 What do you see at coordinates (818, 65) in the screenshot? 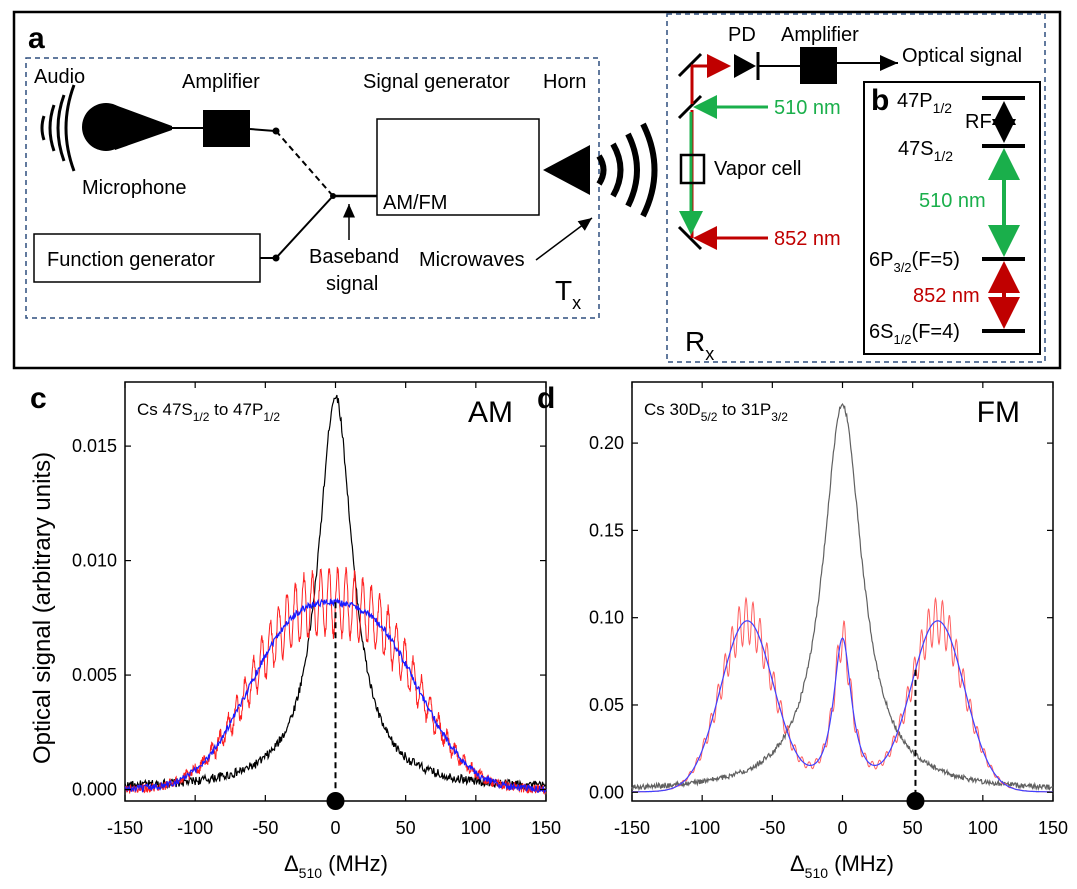
I see `amplifier-block-rx` at bounding box center [818, 65].